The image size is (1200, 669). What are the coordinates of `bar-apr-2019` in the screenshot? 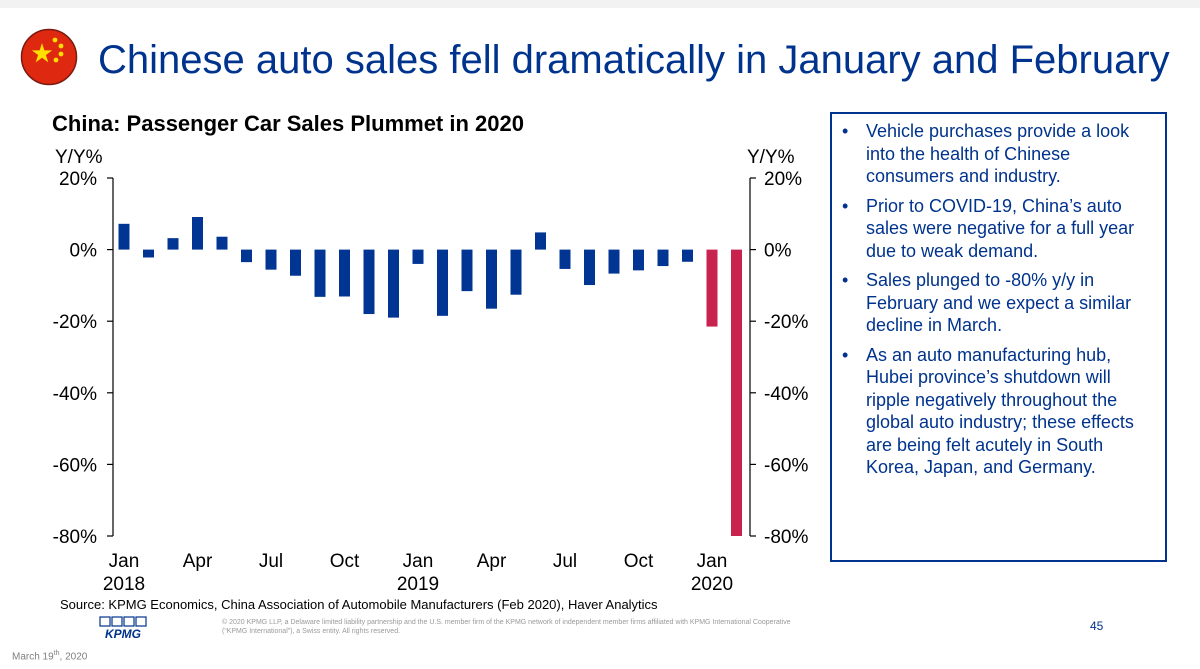 It's located at (491, 279).